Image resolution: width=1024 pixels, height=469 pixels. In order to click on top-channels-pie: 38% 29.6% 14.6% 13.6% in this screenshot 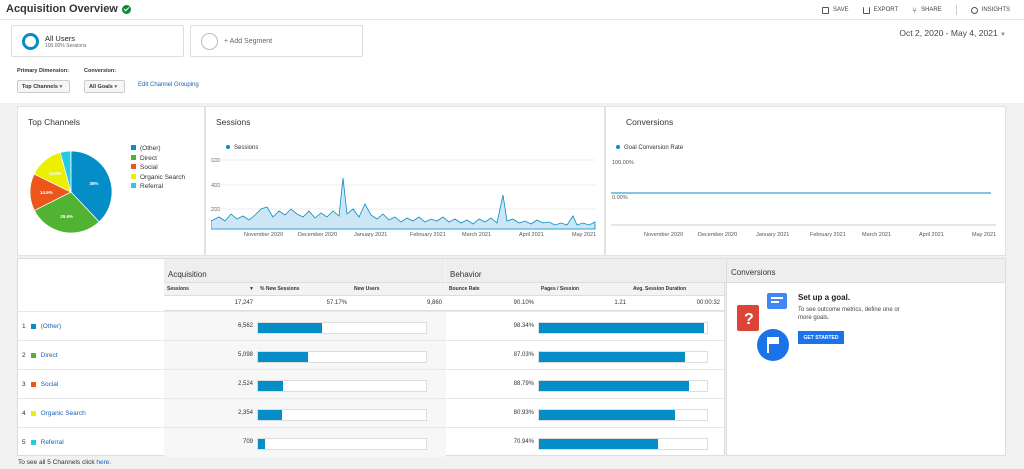, I will do `click(71, 192)`.